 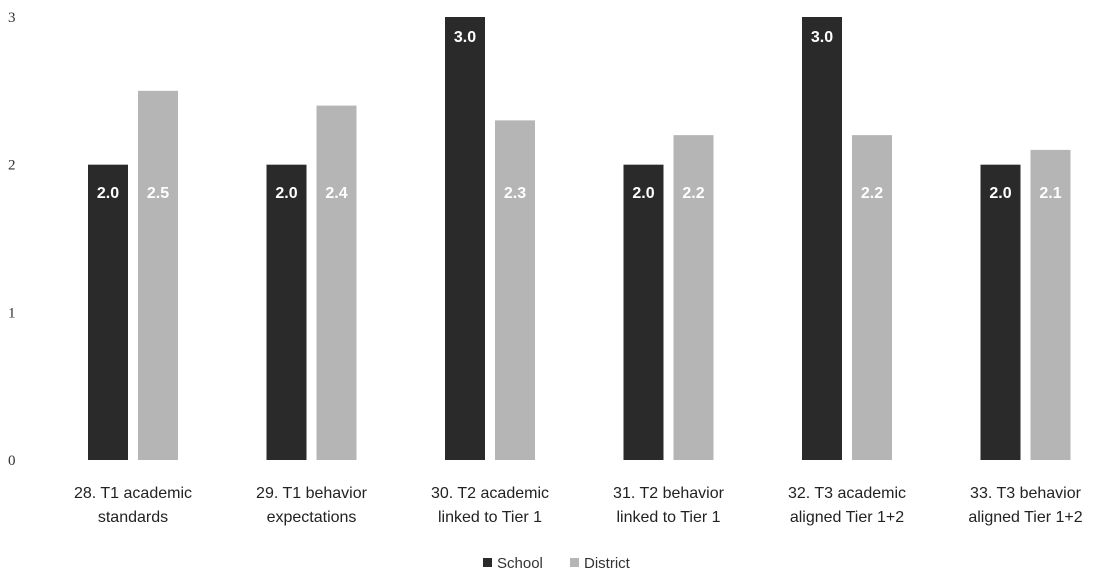 What do you see at coordinates (487, 562) in the screenshot?
I see `school-legend-swatch` at bounding box center [487, 562].